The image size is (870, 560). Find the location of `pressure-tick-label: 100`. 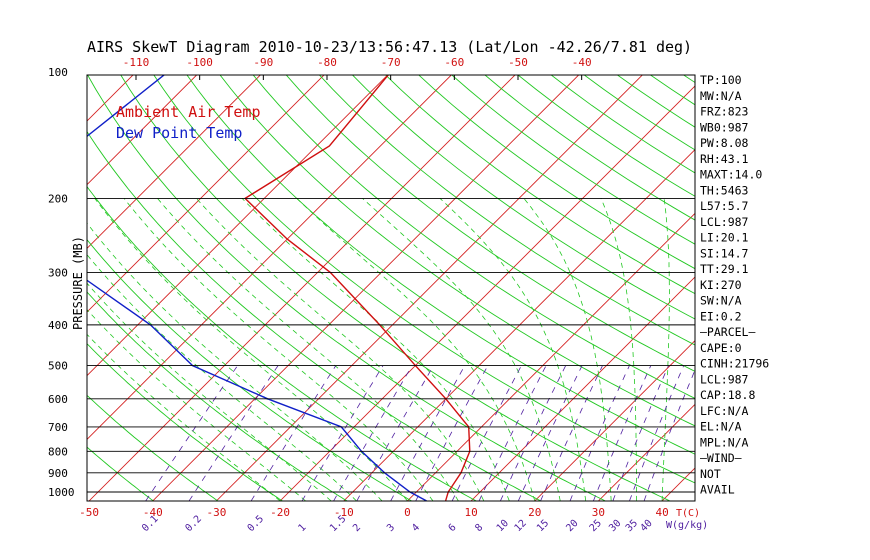

pressure-tick-label: 100 is located at coordinates (58, 72).